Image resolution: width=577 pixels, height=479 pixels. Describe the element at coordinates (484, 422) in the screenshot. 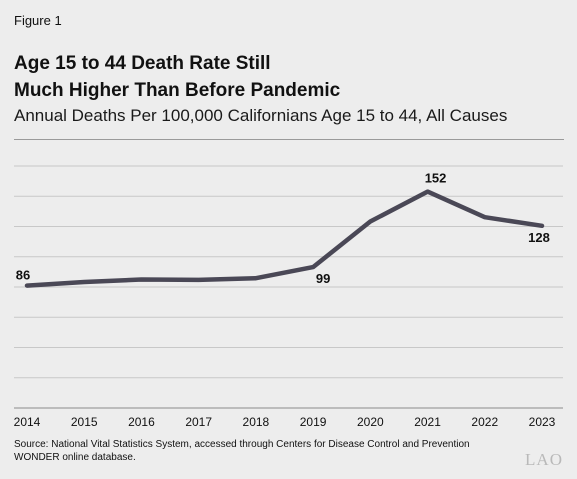

I see `x-tick-label: 2022` at that location.